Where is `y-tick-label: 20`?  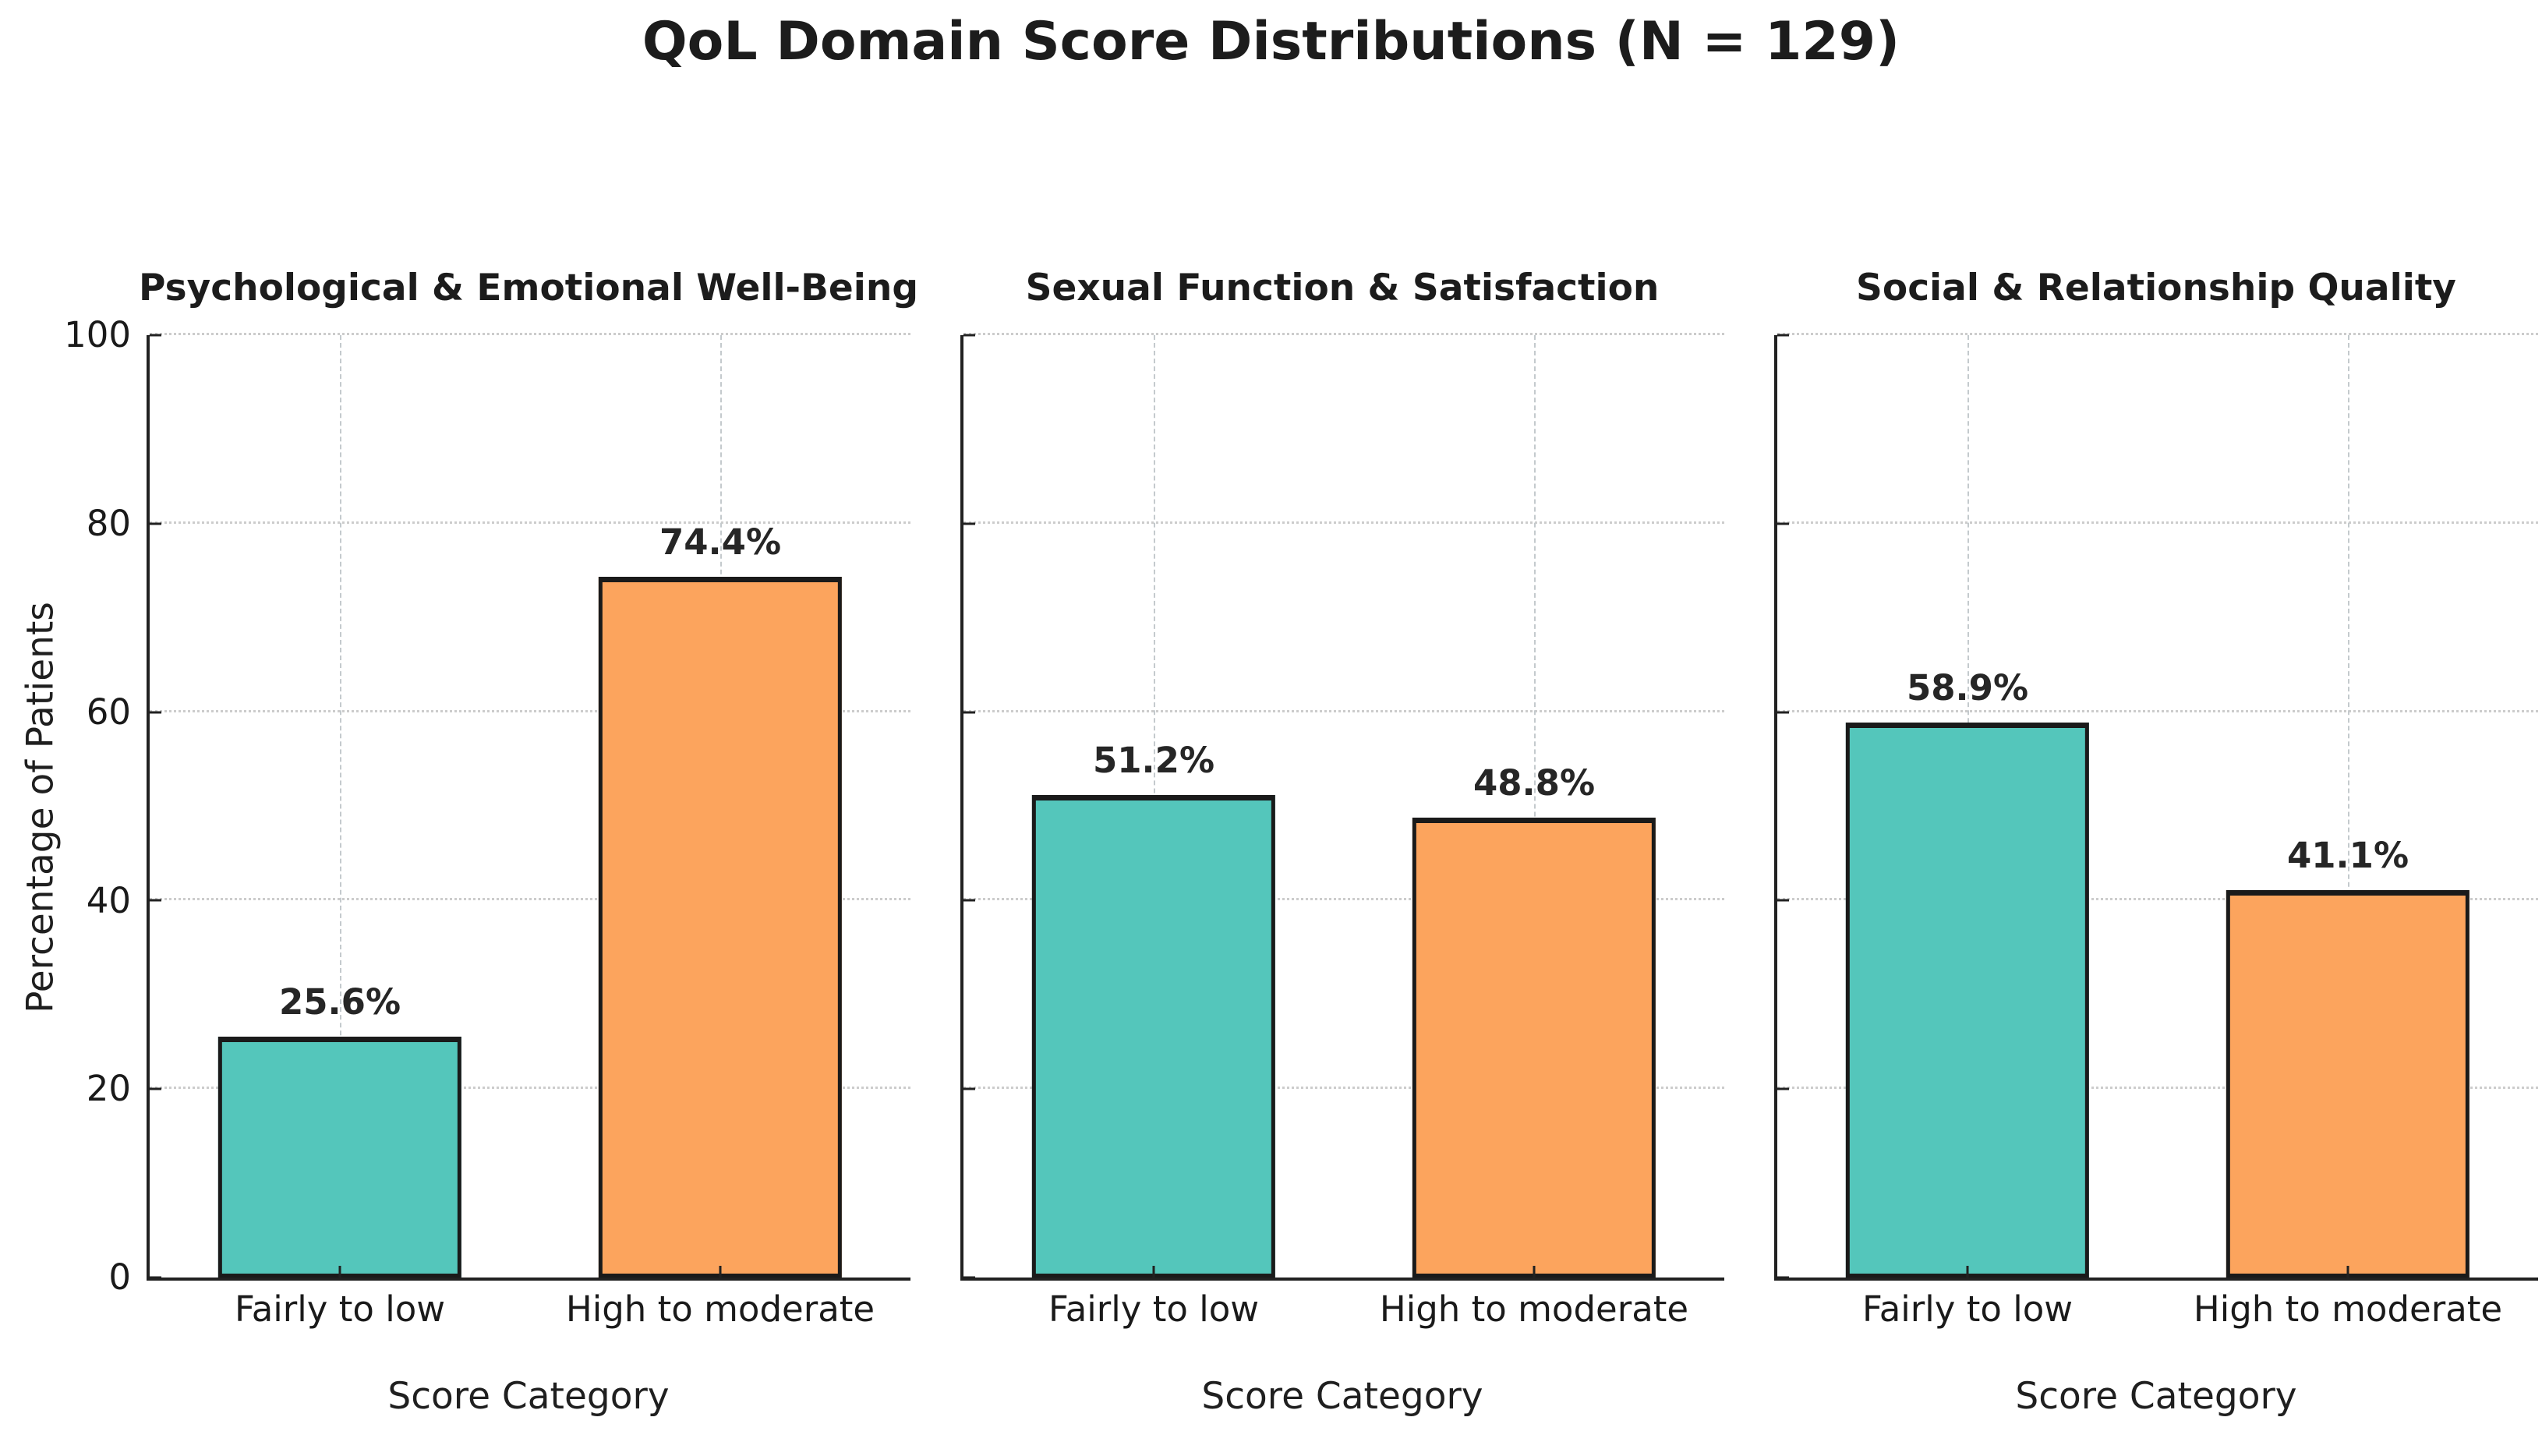 y-tick-label: 20 is located at coordinates (108, 1089).